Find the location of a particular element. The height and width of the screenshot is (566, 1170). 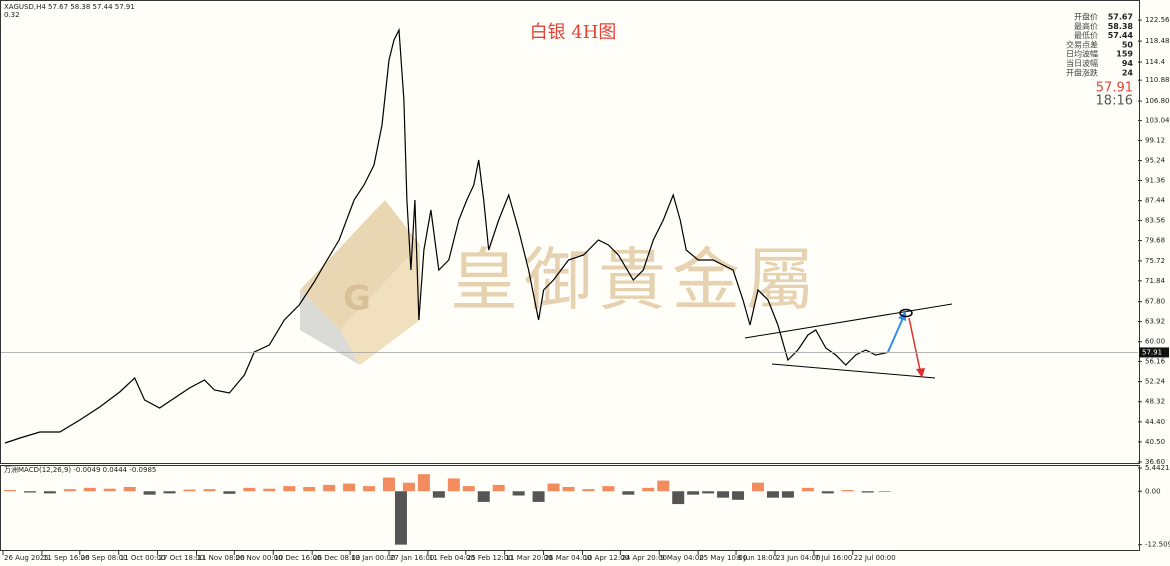

watermark: 皇御貴金屬 is located at coordinates (635, 281).